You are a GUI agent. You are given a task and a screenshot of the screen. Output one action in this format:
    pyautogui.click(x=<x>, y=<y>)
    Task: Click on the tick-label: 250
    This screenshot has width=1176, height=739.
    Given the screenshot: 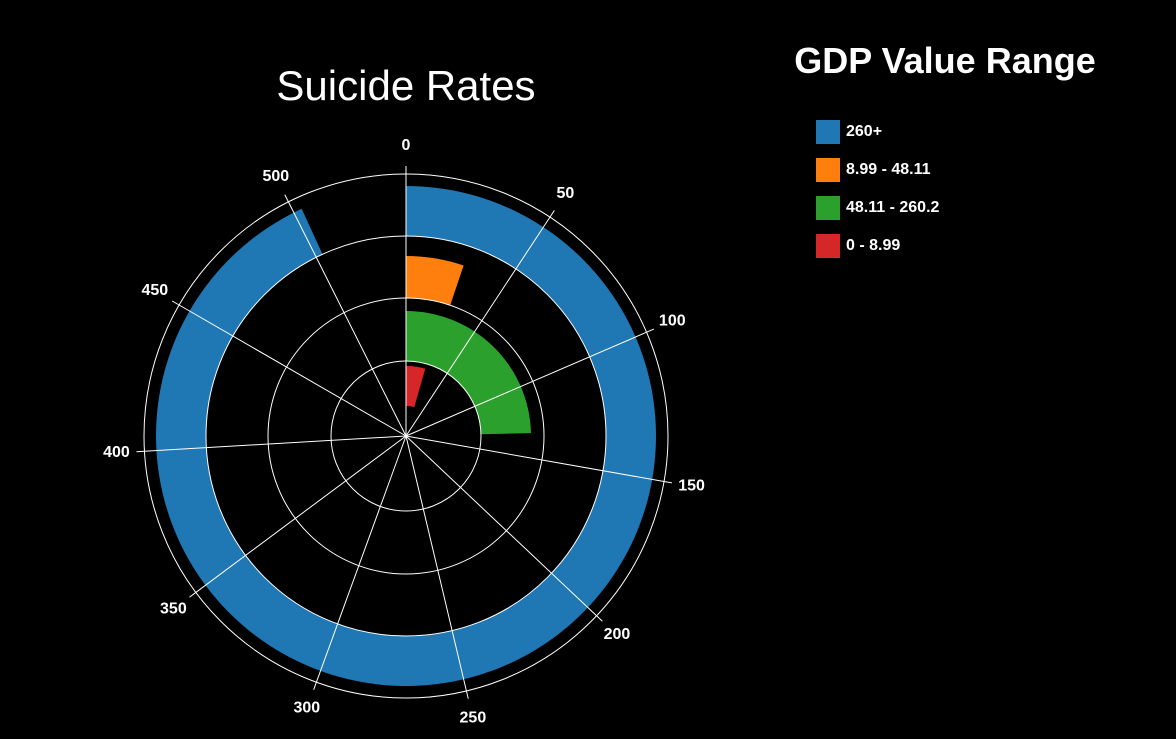 What is the action you would take?
    pyautogui.click(x=473, y=717)
    